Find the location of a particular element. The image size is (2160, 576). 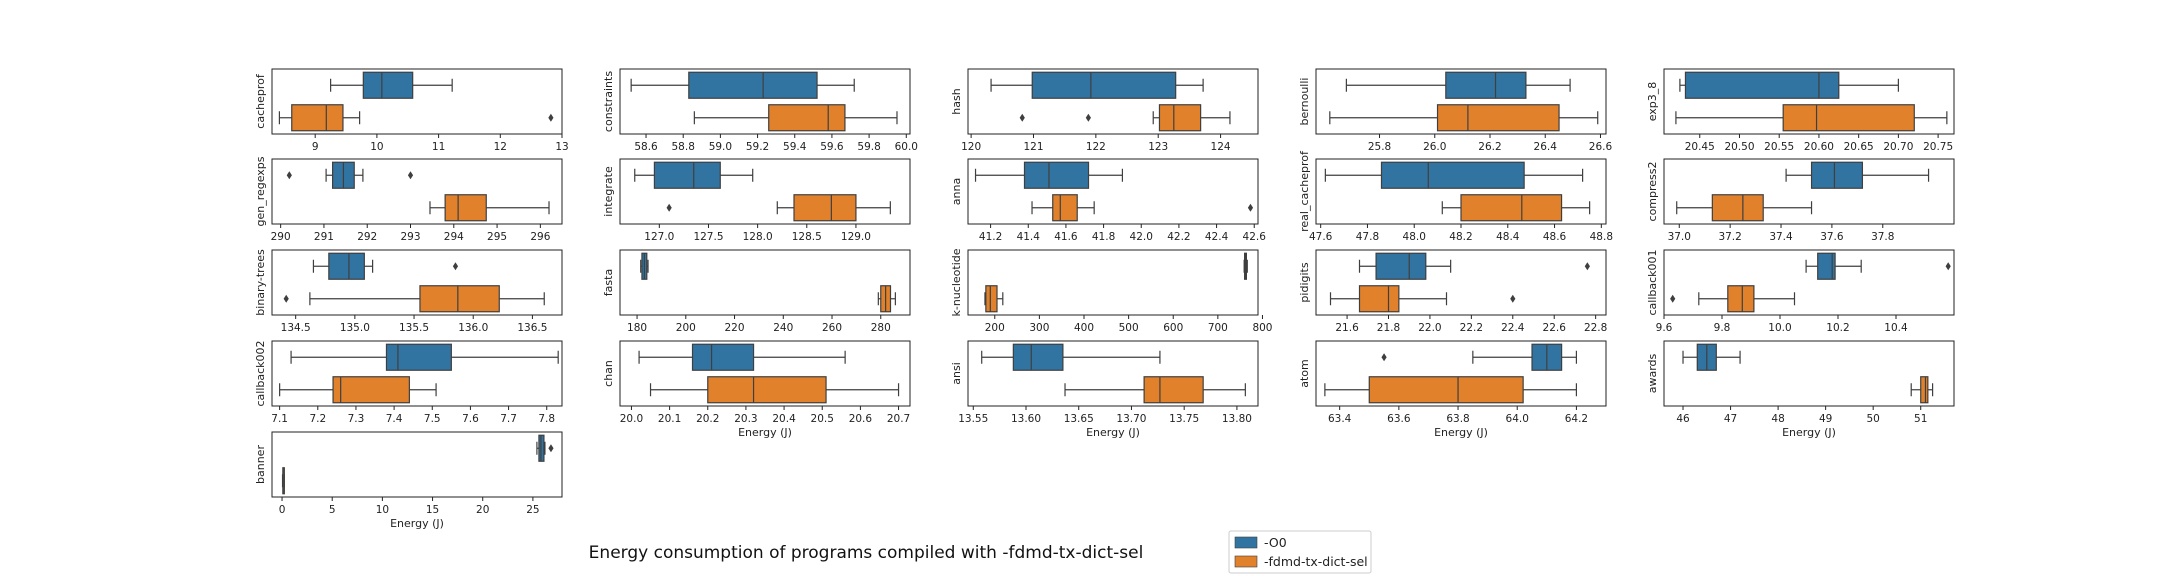

x-tick-label: 37.6 is located at coordinates (1832, 237).